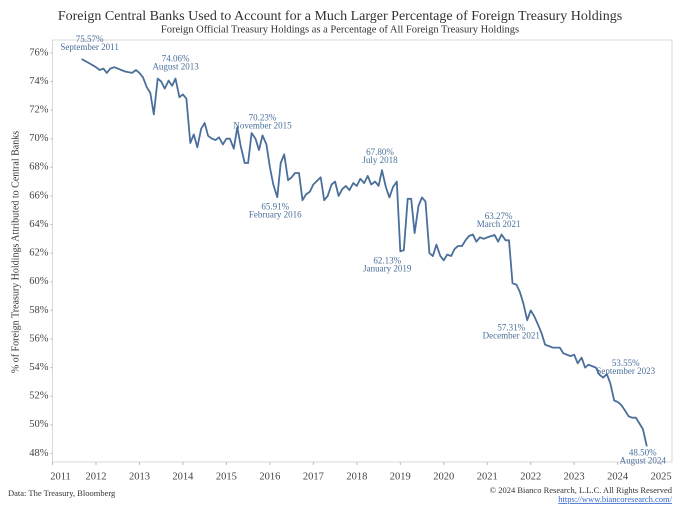 This screenshot has width=680, height=510. What do you see at coordinates (39, 253) in the screenshot?
I see `y-tick-label: 62%` at bounding box center [39, 253].